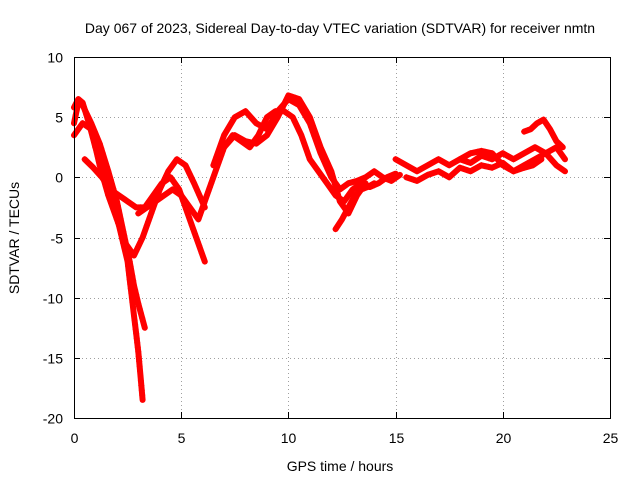 The height and width of the screenshot is (480, 640). What do you see at coordinates (289, 438) in the screenshot?
I see `x-tick-label: 10` at bounding box center [289, 438].